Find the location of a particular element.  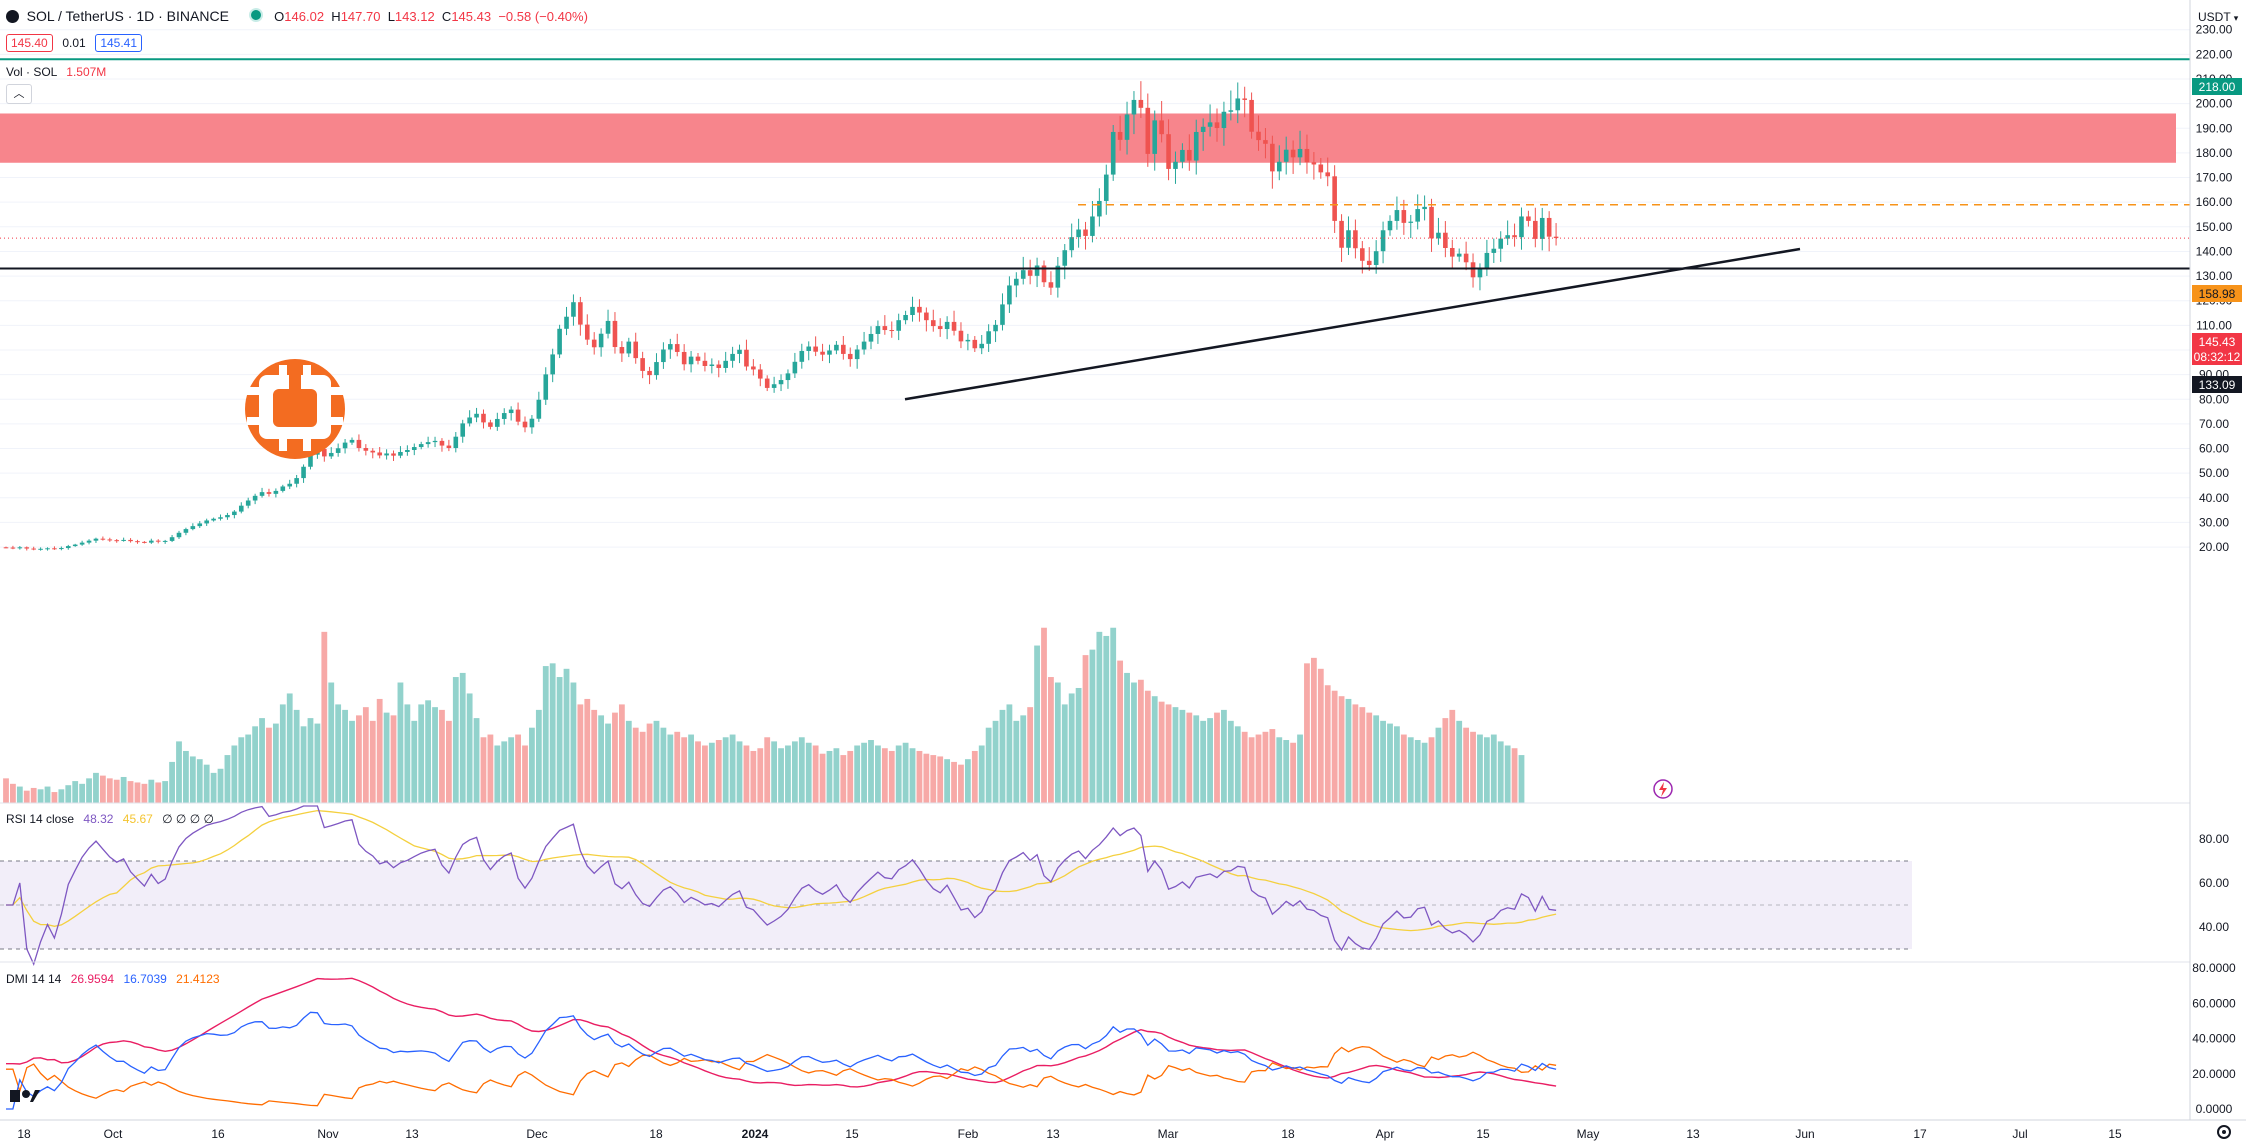

symbol-icon is located at coordinates (12, 16).